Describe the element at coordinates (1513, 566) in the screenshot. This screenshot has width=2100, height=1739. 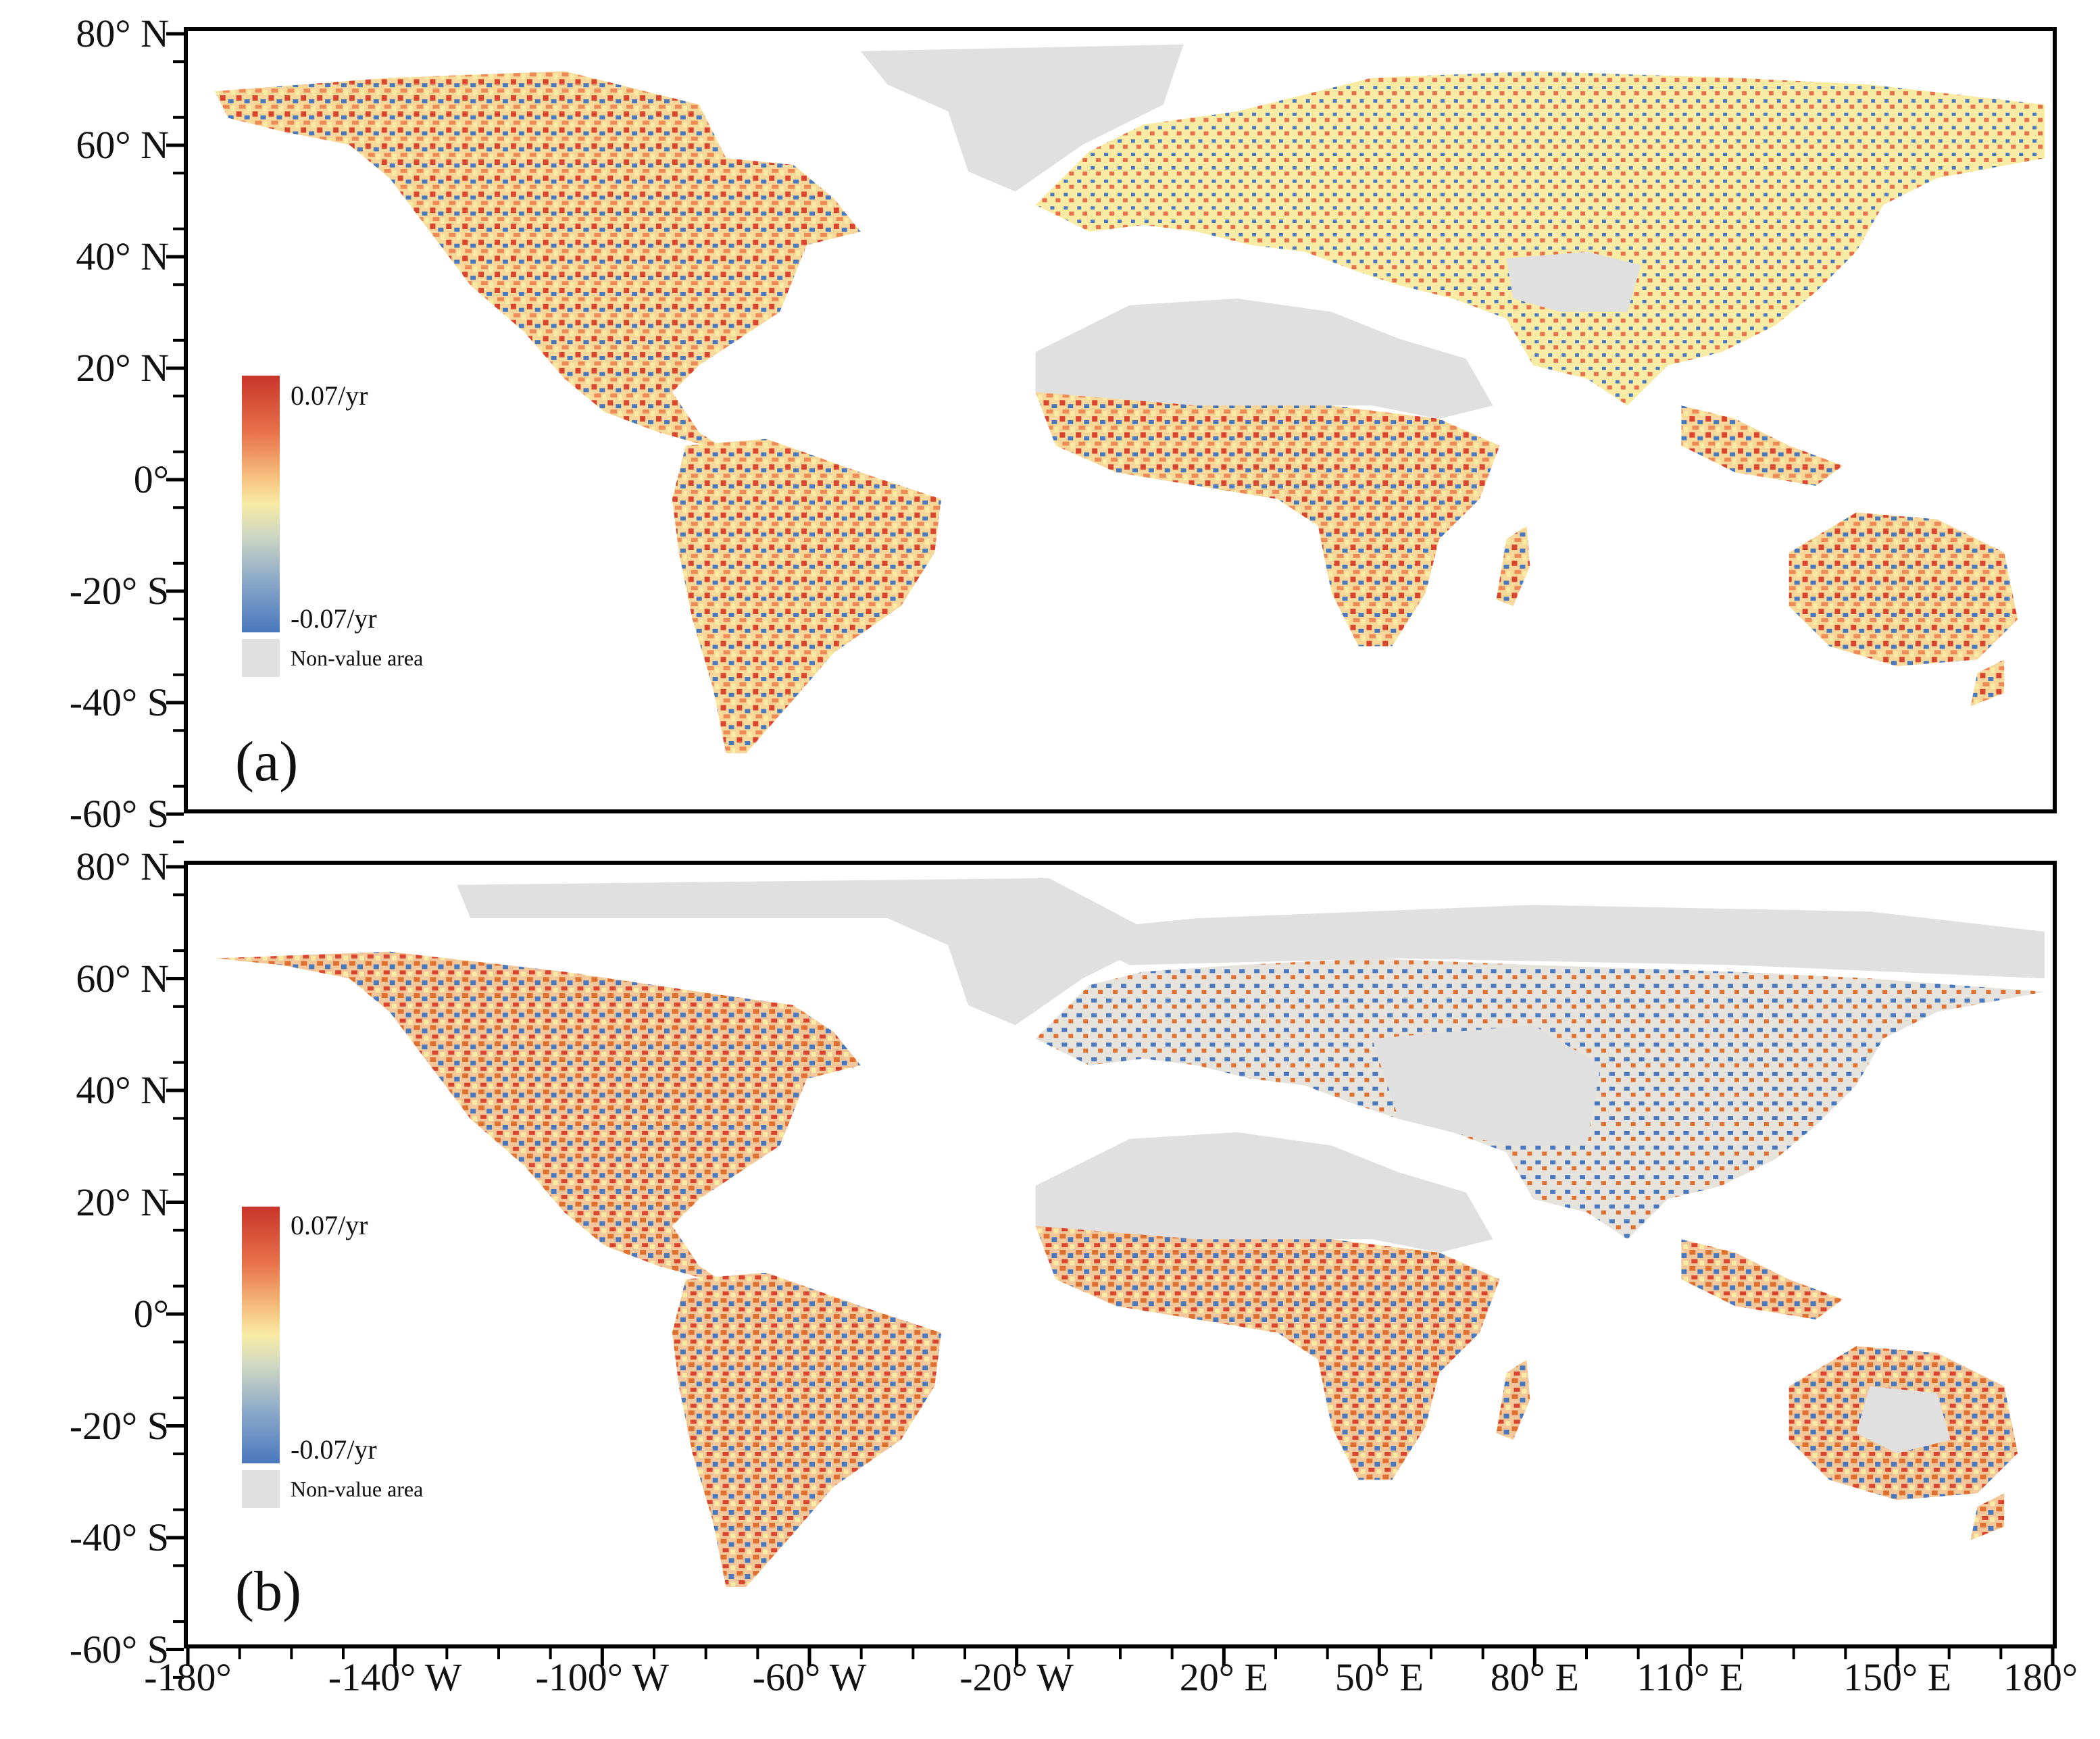
I see `madagascar-a` at that location.